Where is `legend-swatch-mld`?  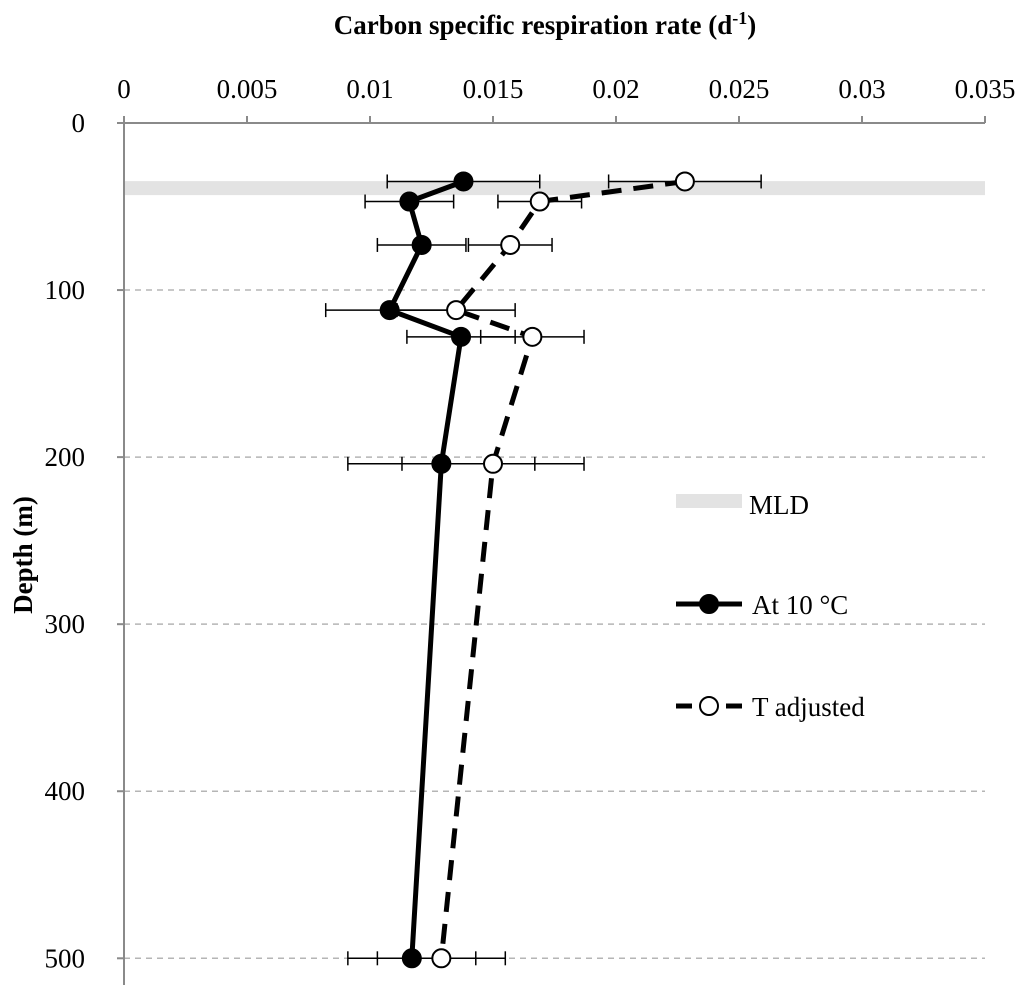 legend-swatch-mld is located at coordinates (709, 501).